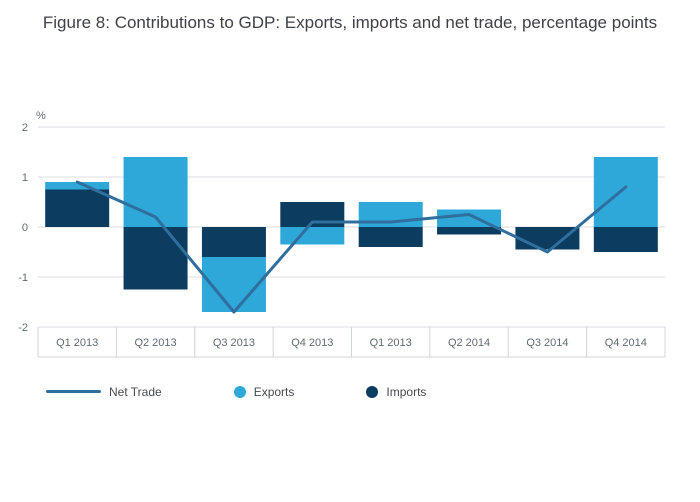  I want to click on exports-dot-swatch, so click(239, 391).